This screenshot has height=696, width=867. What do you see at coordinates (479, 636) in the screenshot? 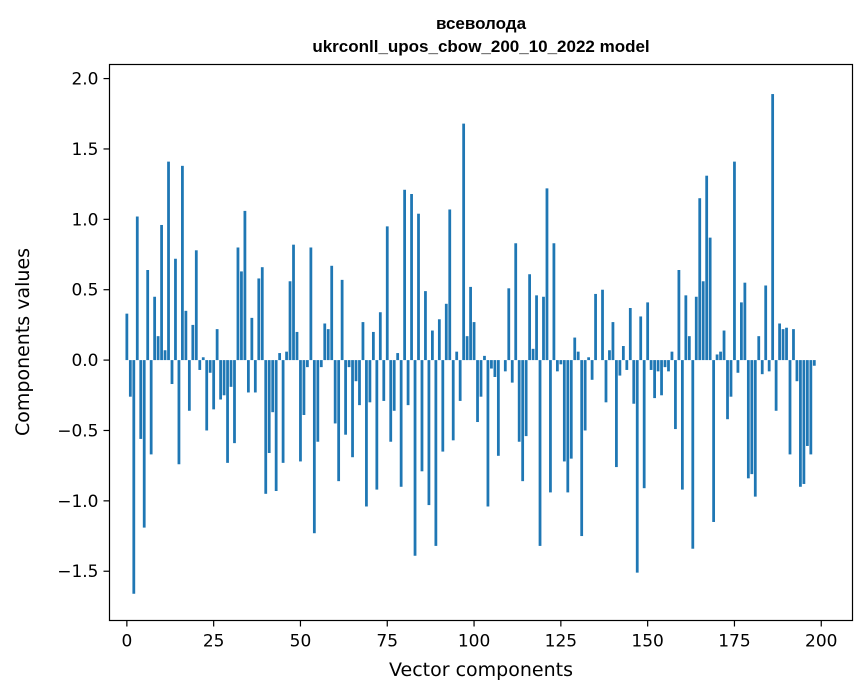
I see `x-axis: 0 25 50 75 100 125 150 175 200` at bounding box center [479, 636].